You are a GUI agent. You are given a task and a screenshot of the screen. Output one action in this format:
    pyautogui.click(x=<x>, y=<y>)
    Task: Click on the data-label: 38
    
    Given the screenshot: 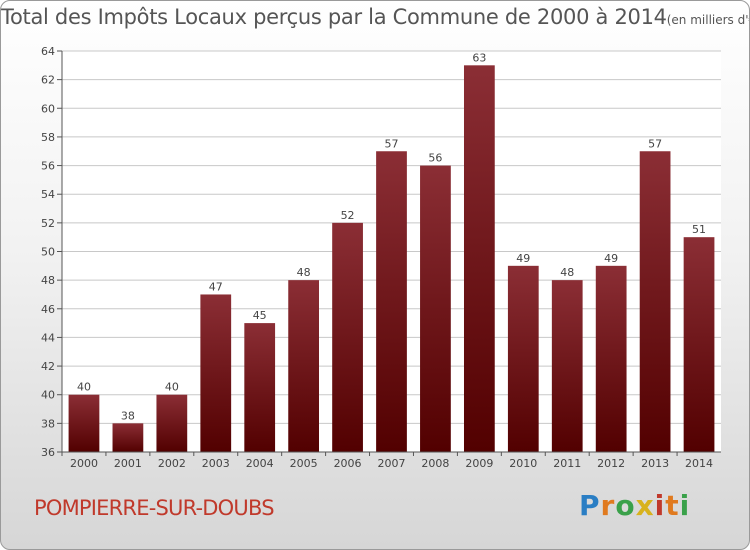 What is the action you would take?
    pyautogui.click(x=128, y=415)
    